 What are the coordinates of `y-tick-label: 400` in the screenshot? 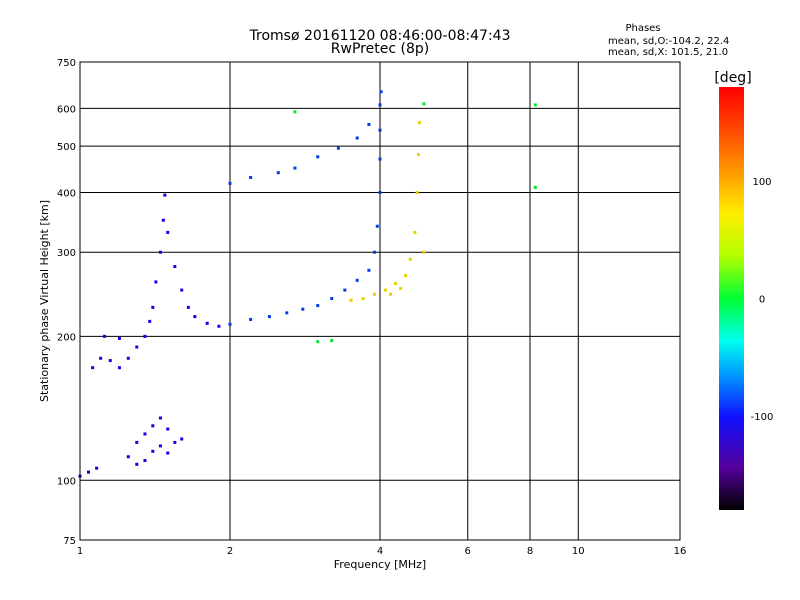 It's located at (66, 193).